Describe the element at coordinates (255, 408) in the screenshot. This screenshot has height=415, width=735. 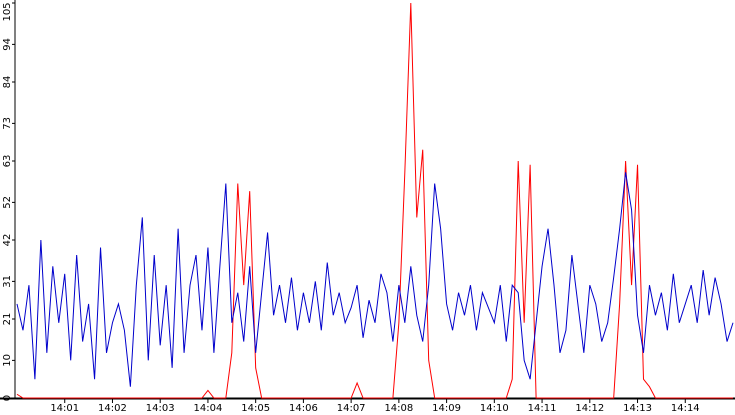
I see `x-tick-label: 14:05` at that location.